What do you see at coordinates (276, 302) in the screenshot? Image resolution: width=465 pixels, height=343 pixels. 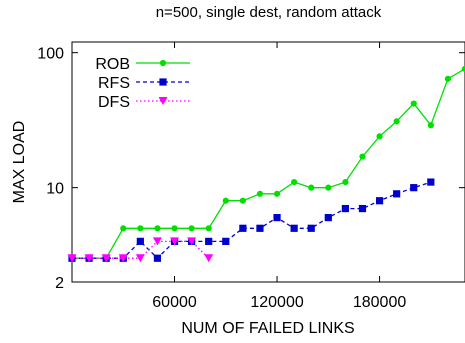 I see `x-tick-label: 120000` at bounding box center [276, 302].